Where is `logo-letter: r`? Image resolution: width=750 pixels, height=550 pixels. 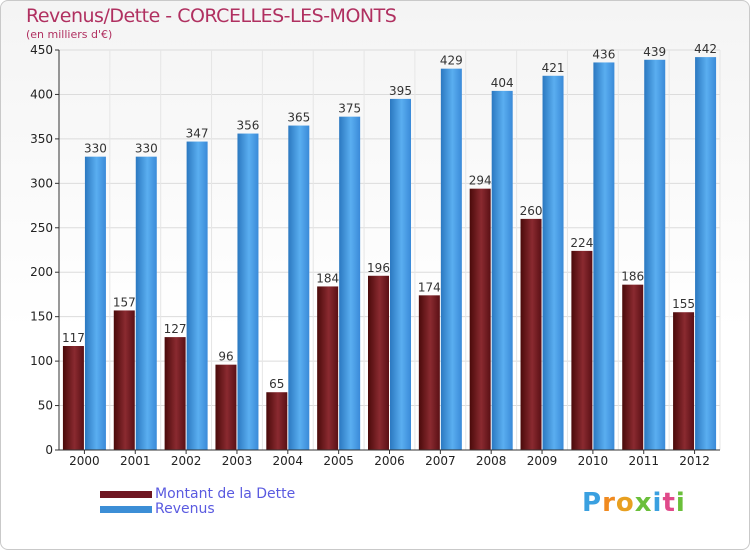
logo-letter: r is located at coordinates (609, 503).